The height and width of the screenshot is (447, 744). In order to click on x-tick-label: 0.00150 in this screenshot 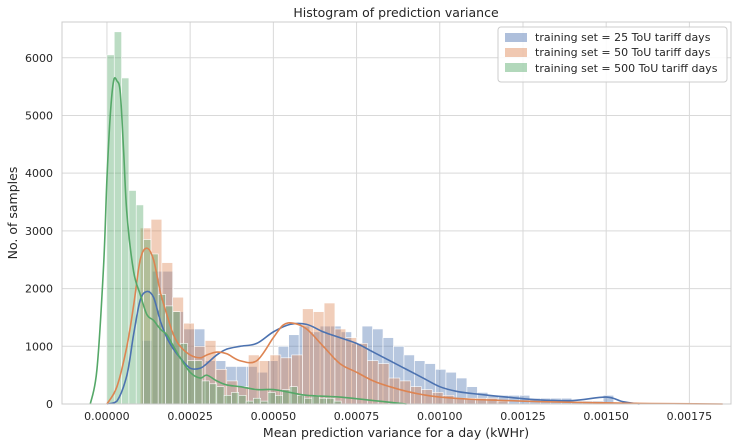, I will do `click(606, 416)`.